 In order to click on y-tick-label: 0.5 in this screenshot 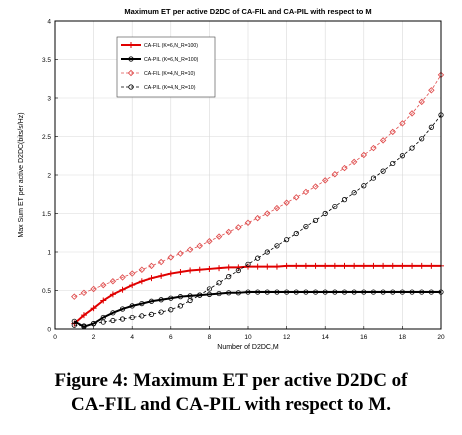, I will do `click(46, 291)`.